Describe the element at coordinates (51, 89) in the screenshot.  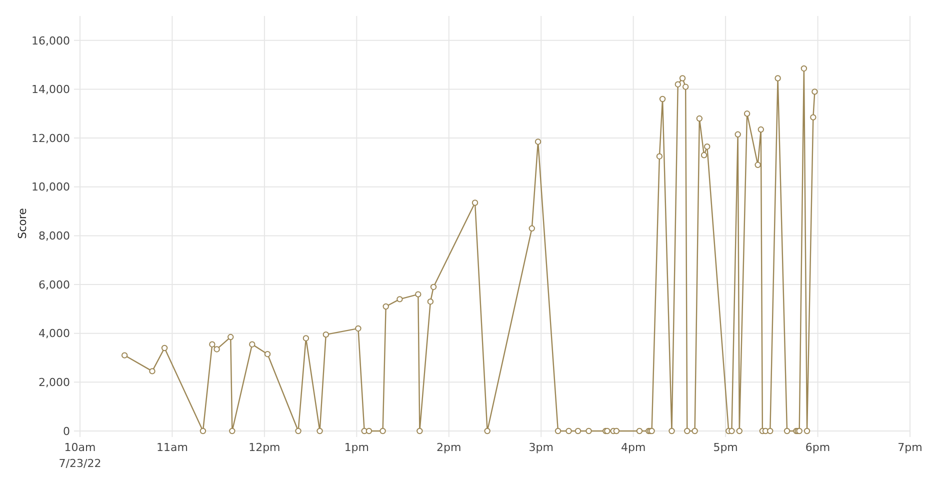
I see `y-tick-label: 14,000` at that location.